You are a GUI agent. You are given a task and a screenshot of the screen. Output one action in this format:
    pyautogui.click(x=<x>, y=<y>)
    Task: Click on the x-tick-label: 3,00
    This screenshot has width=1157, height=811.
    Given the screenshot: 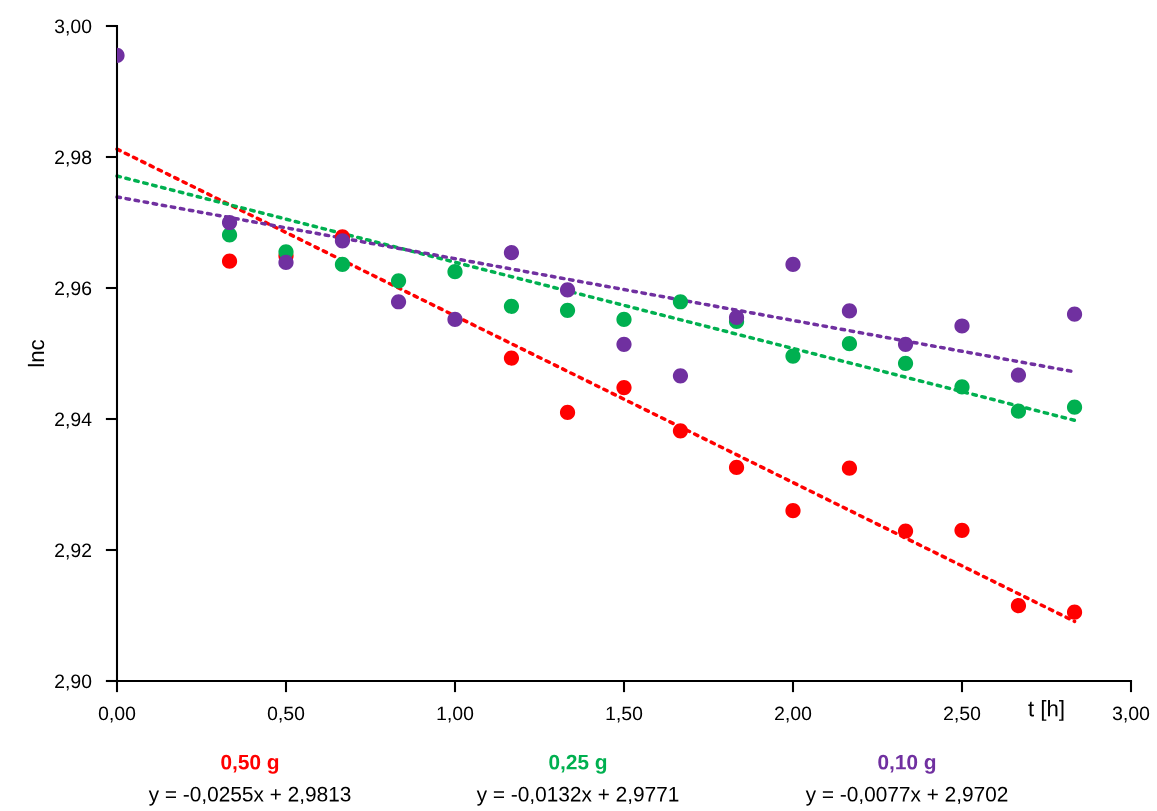 What is the action you would take?
    pyautogui.click(x=1131, y=714)
    